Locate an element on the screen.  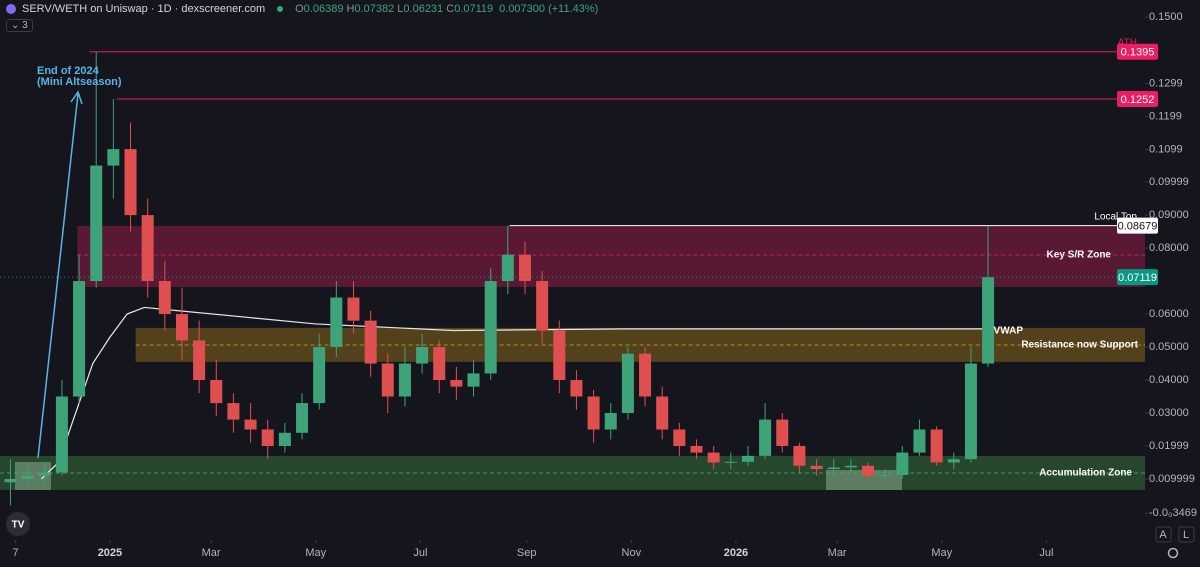
ohlc-label: H is located at coordinates (350, 9).